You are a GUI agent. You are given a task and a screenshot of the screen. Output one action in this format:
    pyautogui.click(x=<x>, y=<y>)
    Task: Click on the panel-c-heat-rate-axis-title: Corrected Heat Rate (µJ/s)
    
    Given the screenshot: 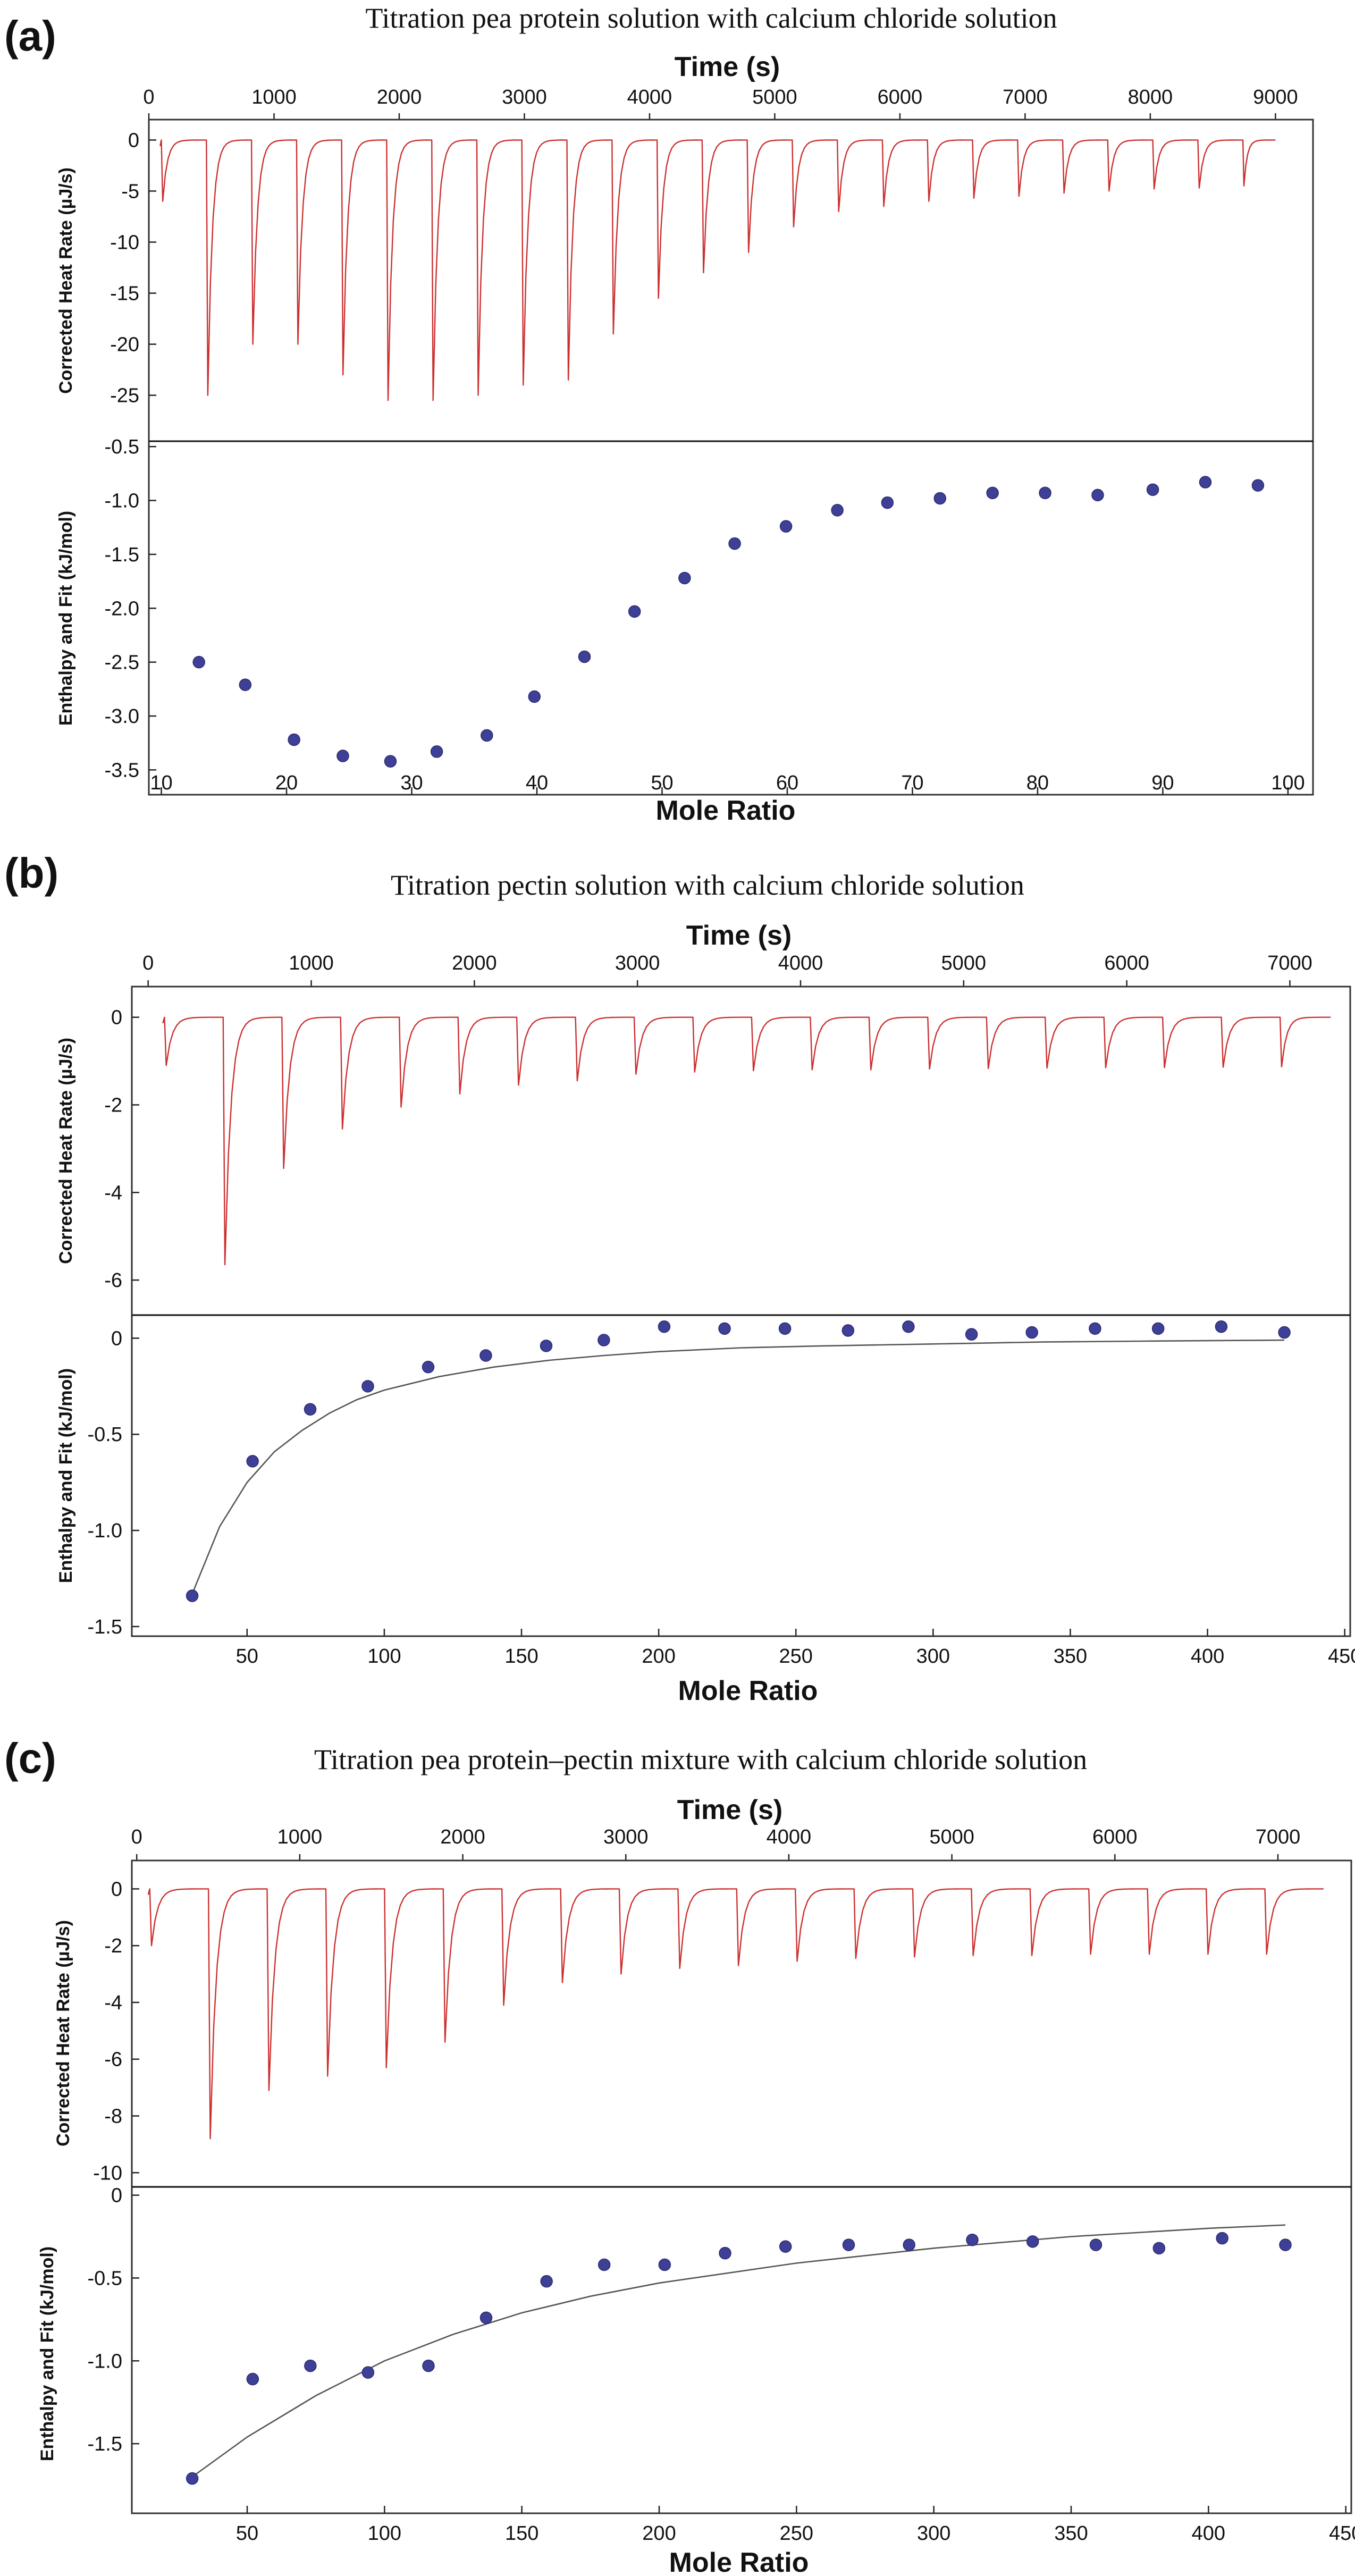 What is the action you would take?
    pyautogui.click(x=63, y=2033)
    